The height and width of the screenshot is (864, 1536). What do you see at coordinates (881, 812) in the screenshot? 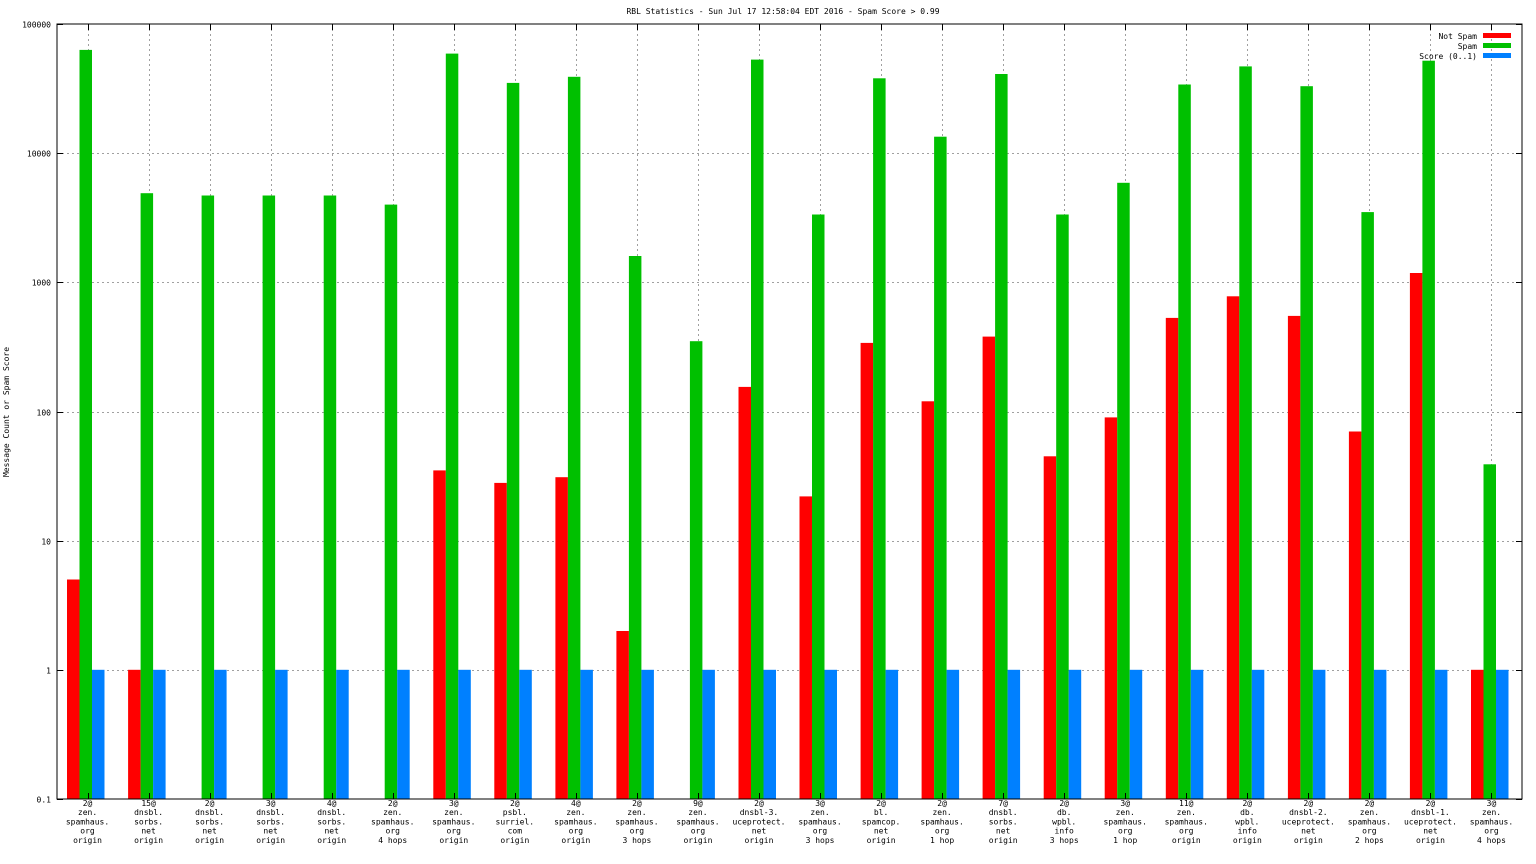
I see `x-tick-label: bl.` at bounding box center [881, 812].